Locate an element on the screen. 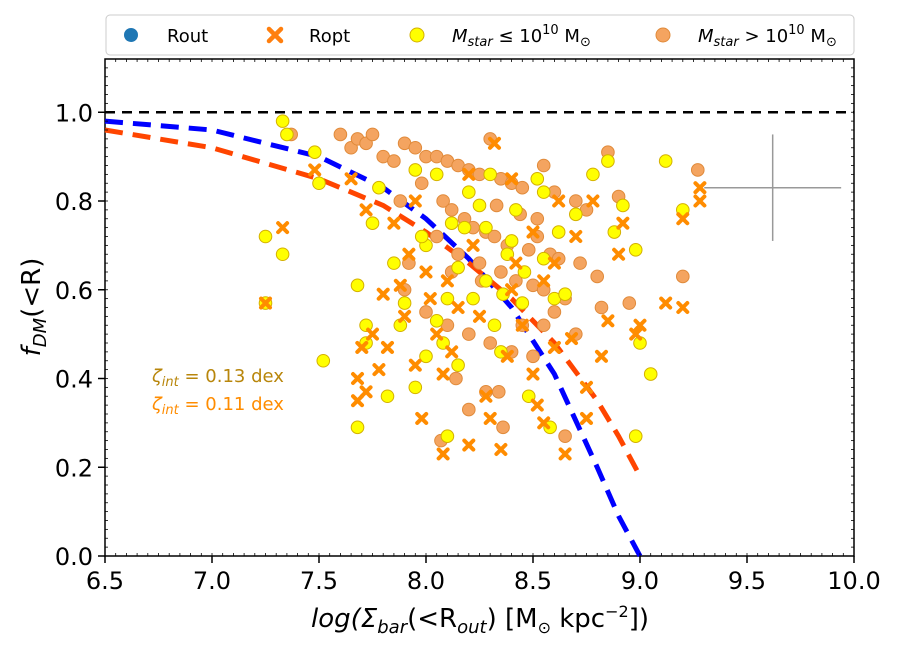 The height and width of the screenshot is (650, 900). y-tick-label: 1.0 is located at coordinates (74, 113).